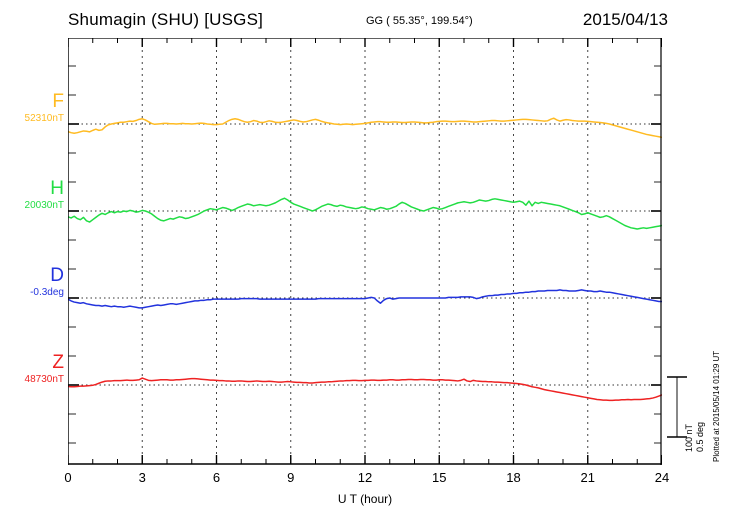  What do you see at coordinates (662, 477) in the screenshot?
I see `x-tick-label-24: 24` at bounding box center [662, 477].